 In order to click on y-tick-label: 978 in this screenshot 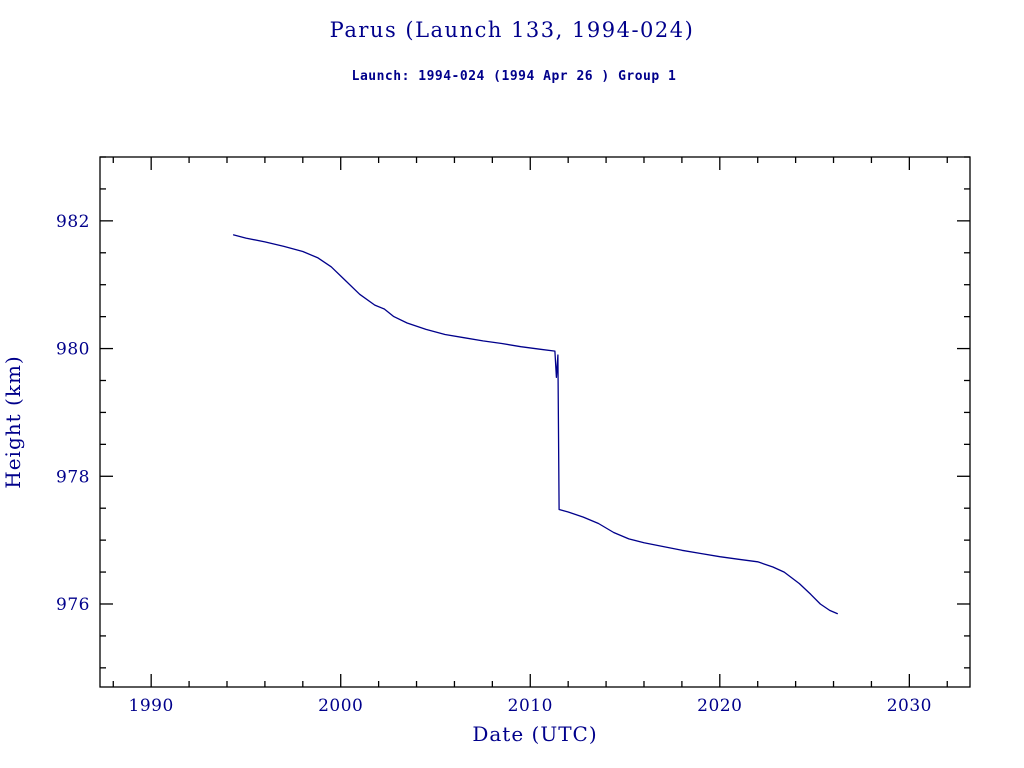, I will do `click(73, 477)`.